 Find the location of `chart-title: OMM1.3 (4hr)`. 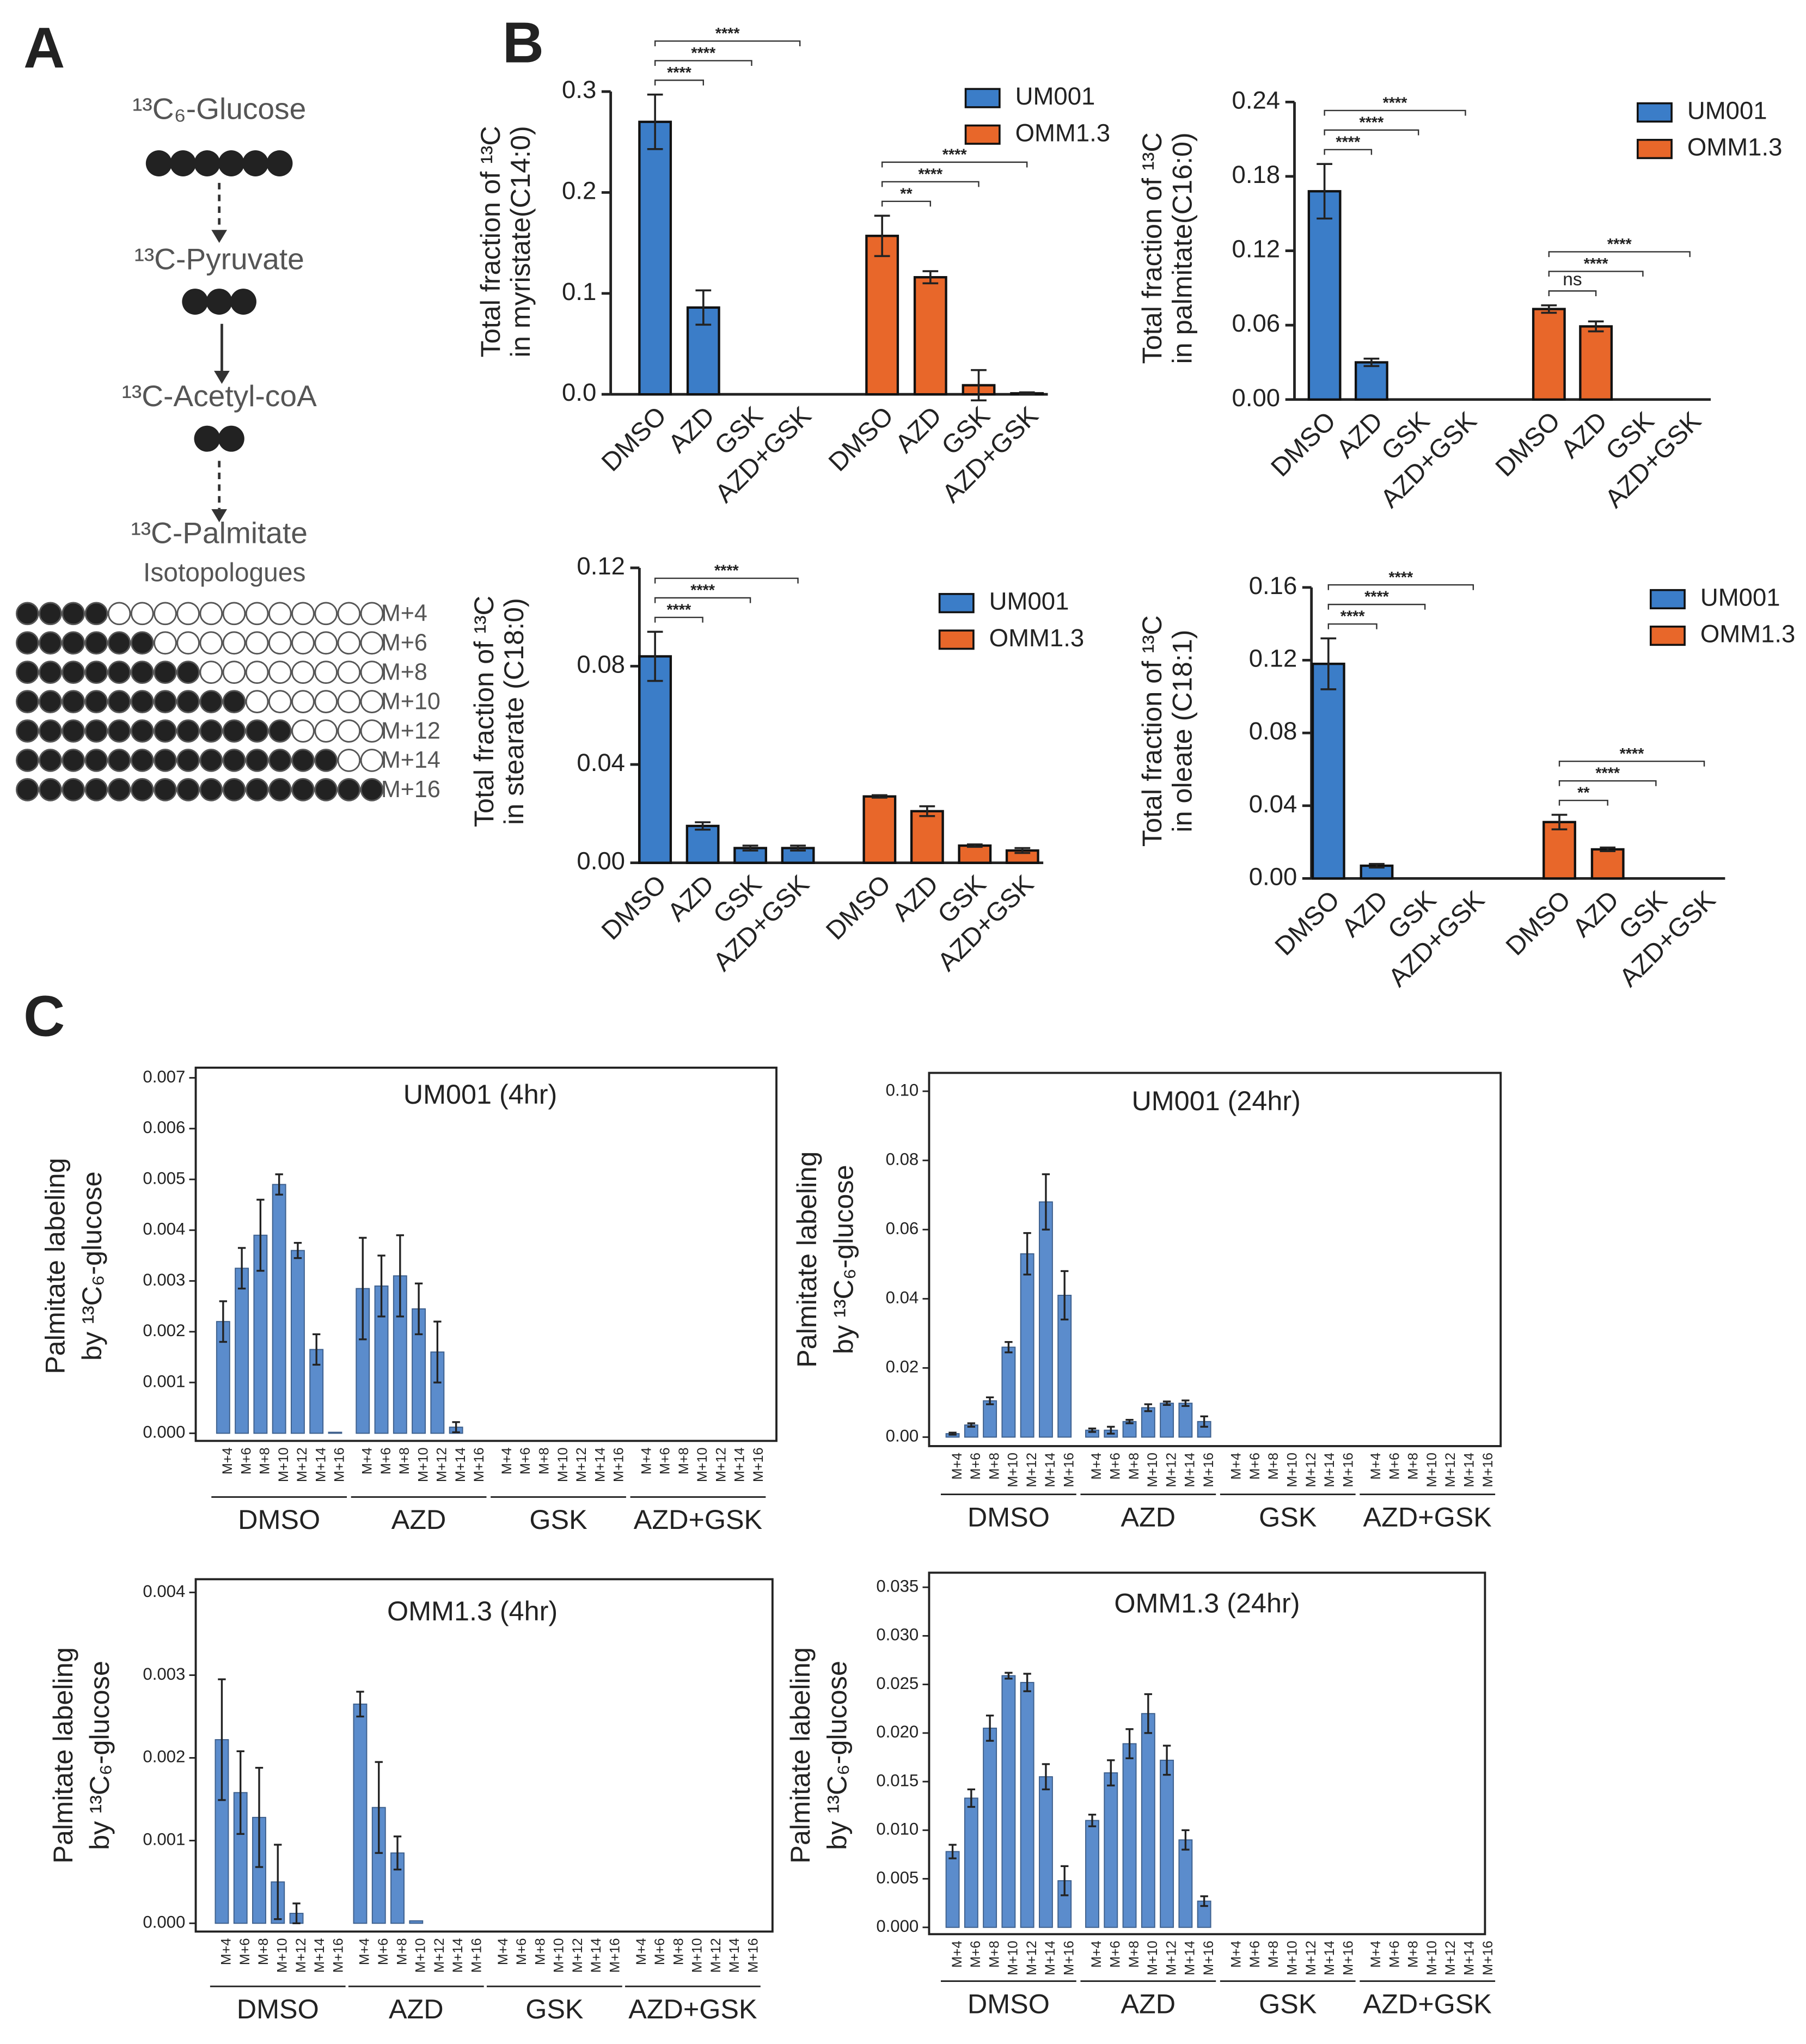

chart-title: OMM1.3 (4hr) is located at coordinates (472, 1610).